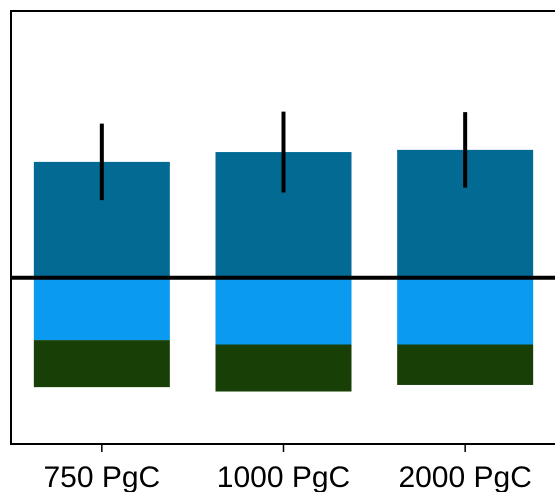  I want to click on x-tick-label-1: 750 PgC, so click(101, 476).